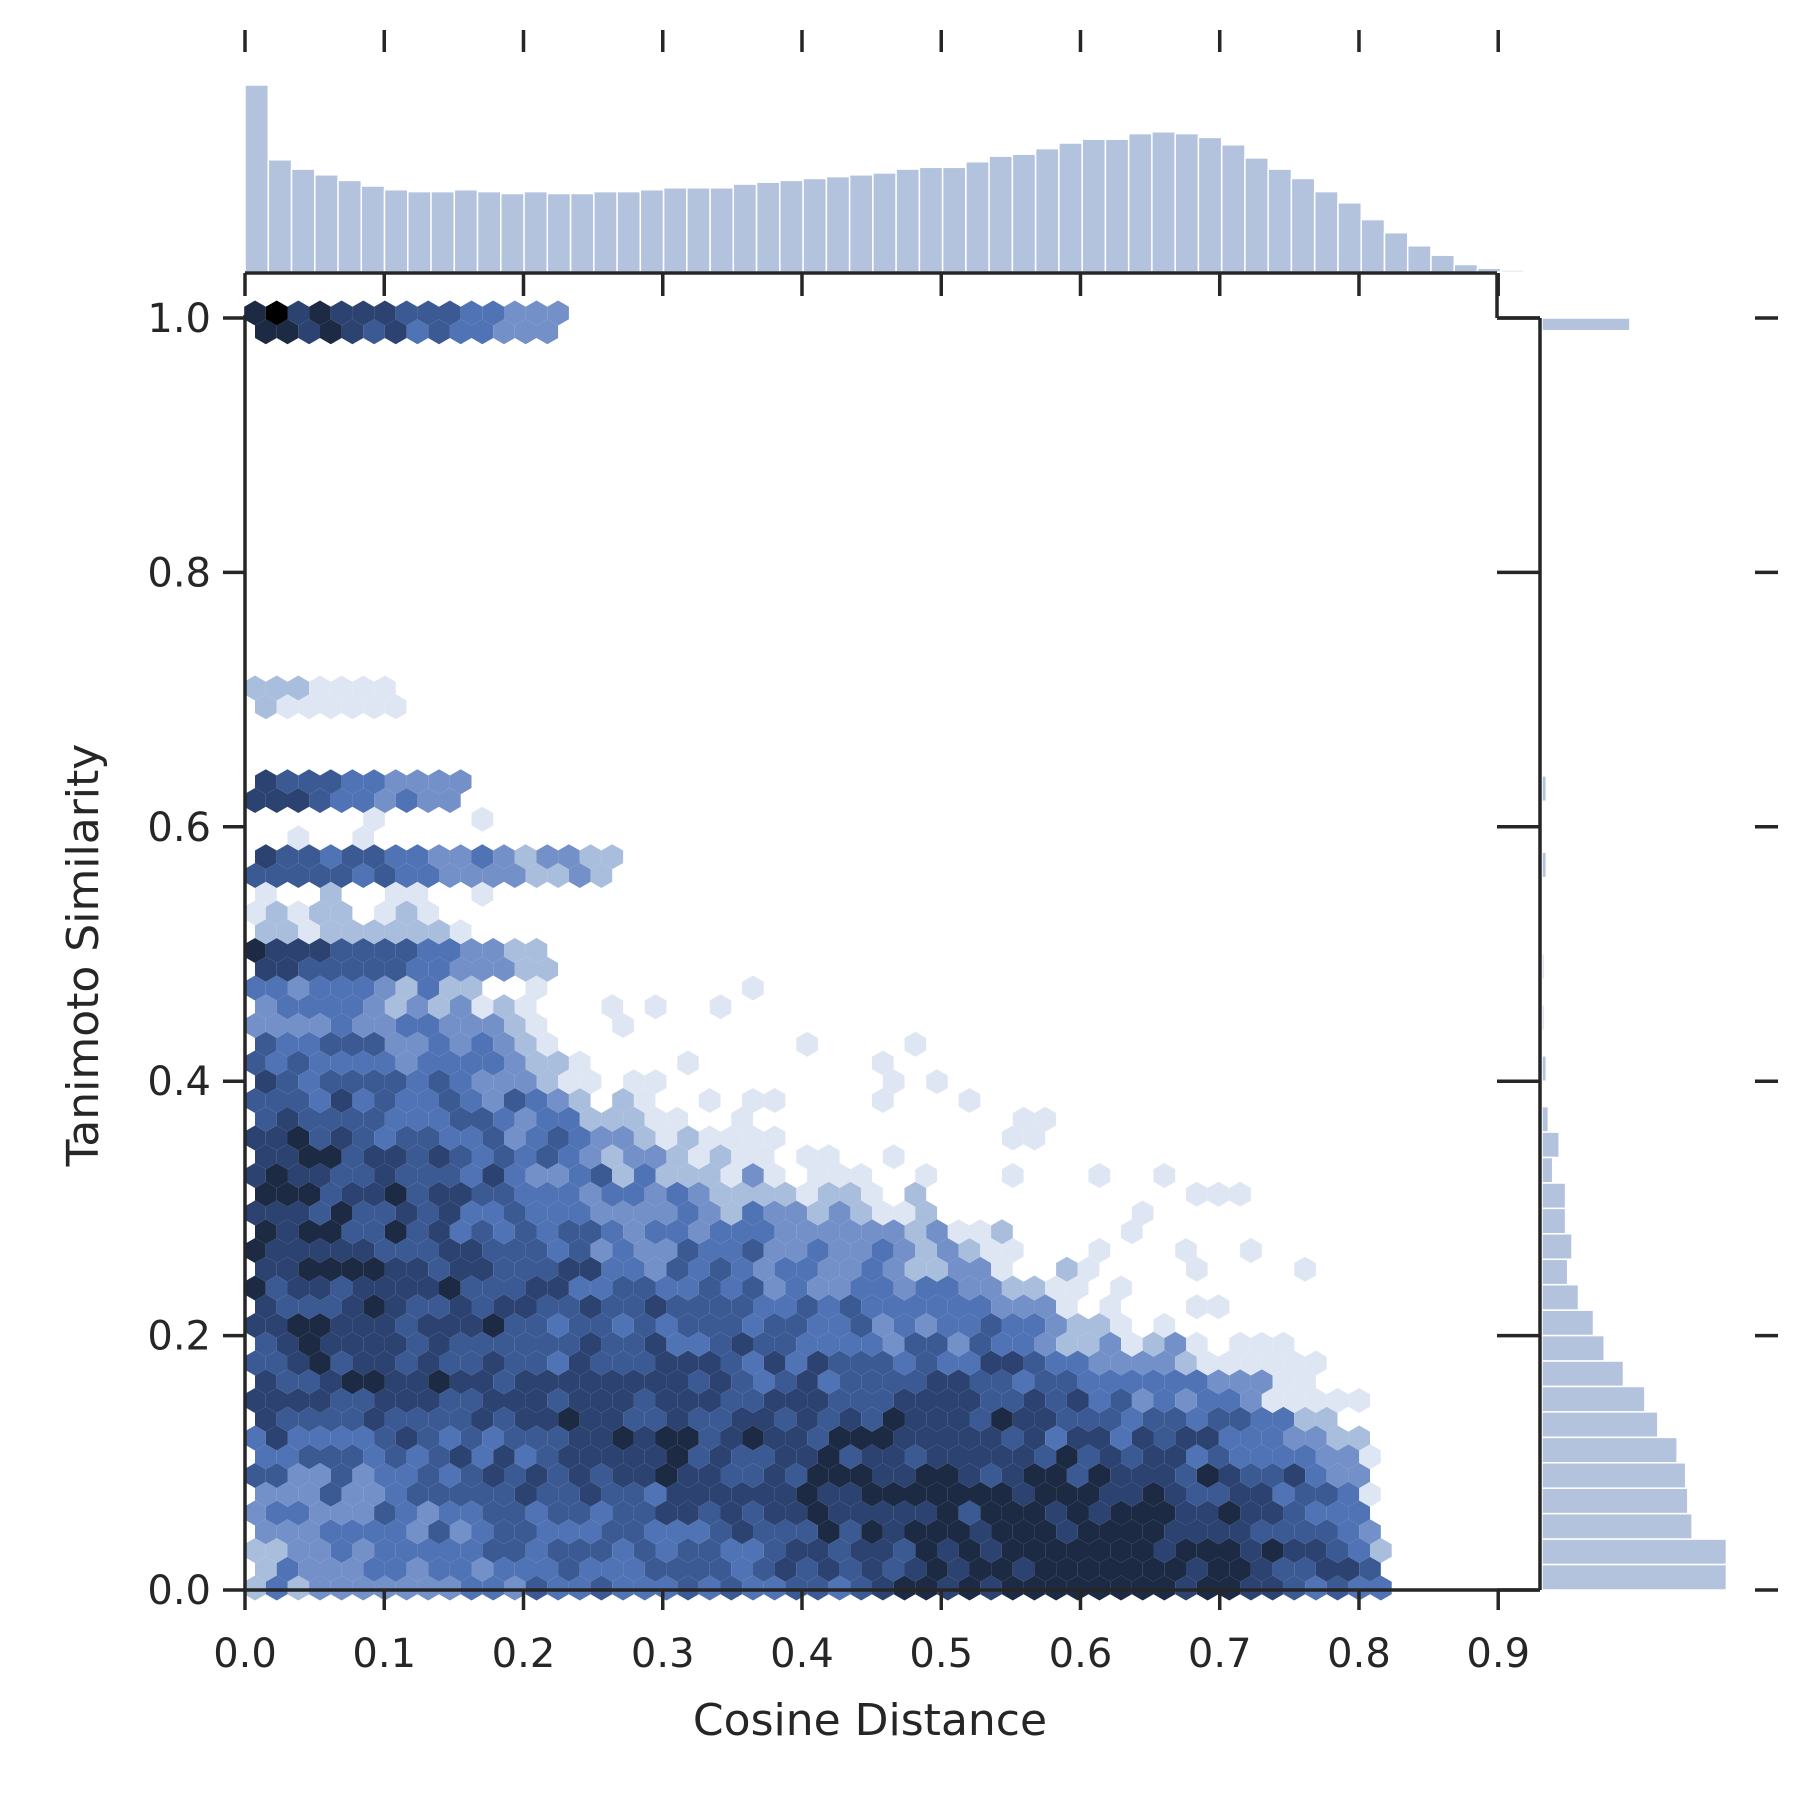 This screenshot has width=1800, height=1800. What do you see at coordinates (1498, 1654) in the screenshot?
I see `x-tick-label: 0.9` at bounding box center [1498, 1654].